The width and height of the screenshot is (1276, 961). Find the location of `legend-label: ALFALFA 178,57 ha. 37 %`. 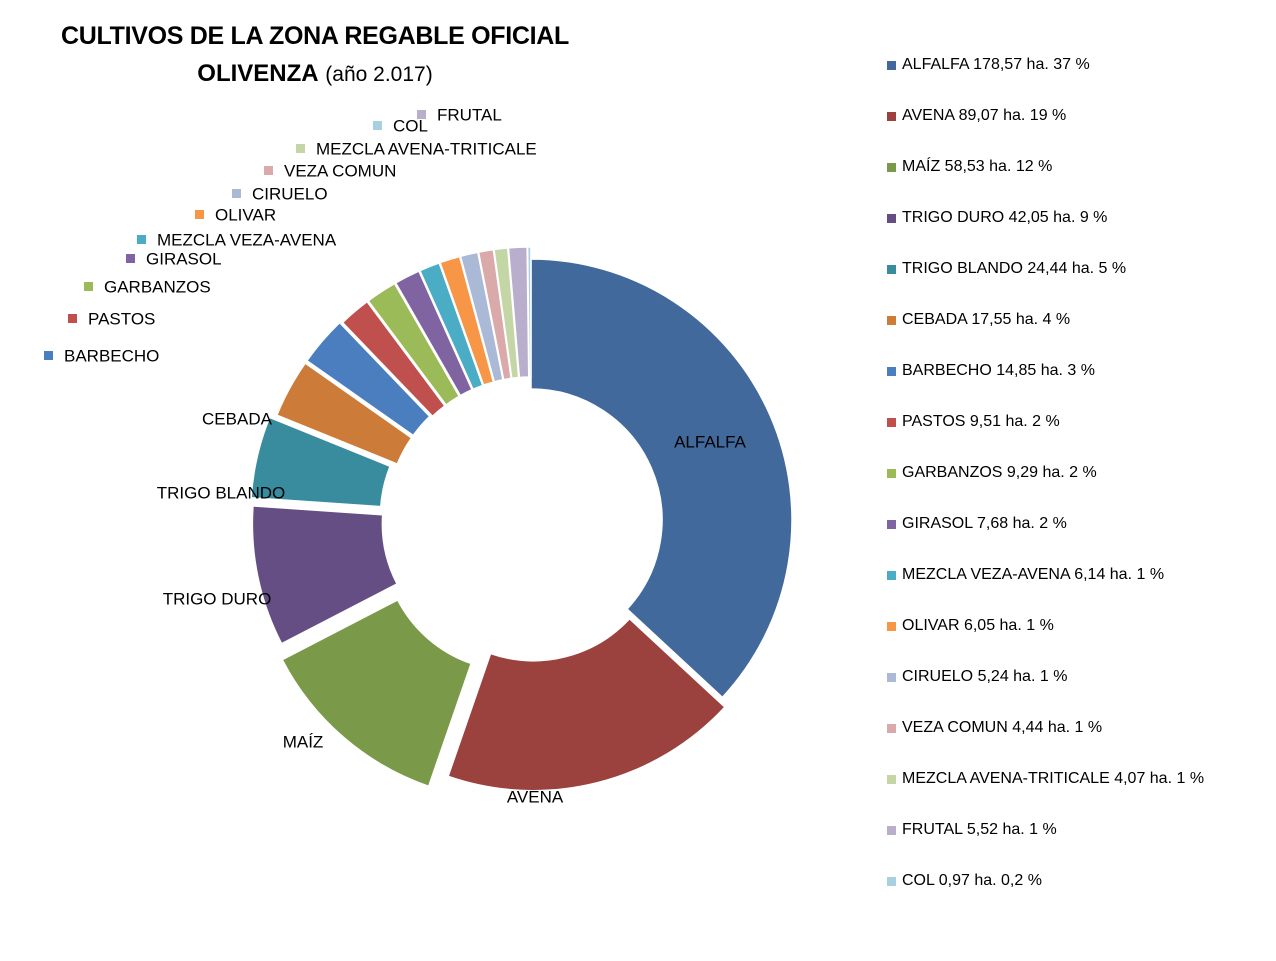

legend-label: ALFALFA 178,57 ha. 37 % is located at coordinates (996, 64).